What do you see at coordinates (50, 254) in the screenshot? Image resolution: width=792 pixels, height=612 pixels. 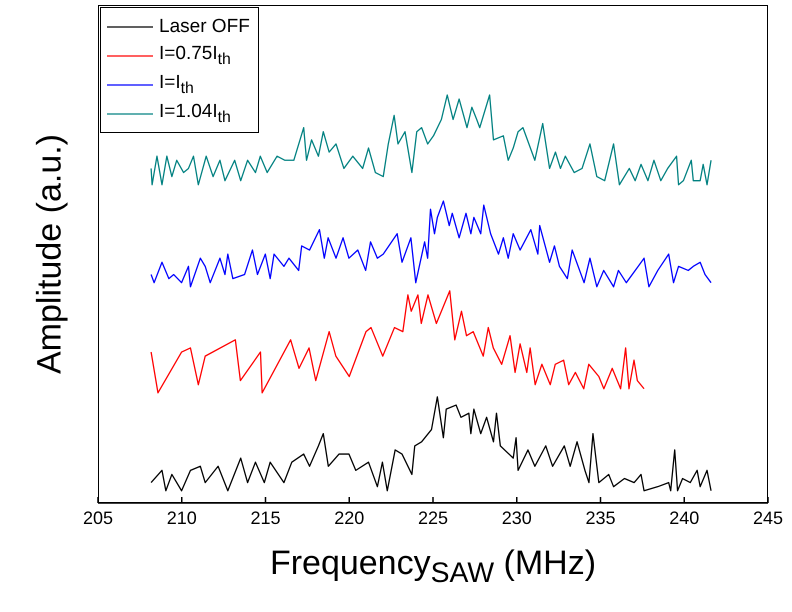 I see `y-axis-title: Amplitude (a.u.)` at bounding box center [50, 254].